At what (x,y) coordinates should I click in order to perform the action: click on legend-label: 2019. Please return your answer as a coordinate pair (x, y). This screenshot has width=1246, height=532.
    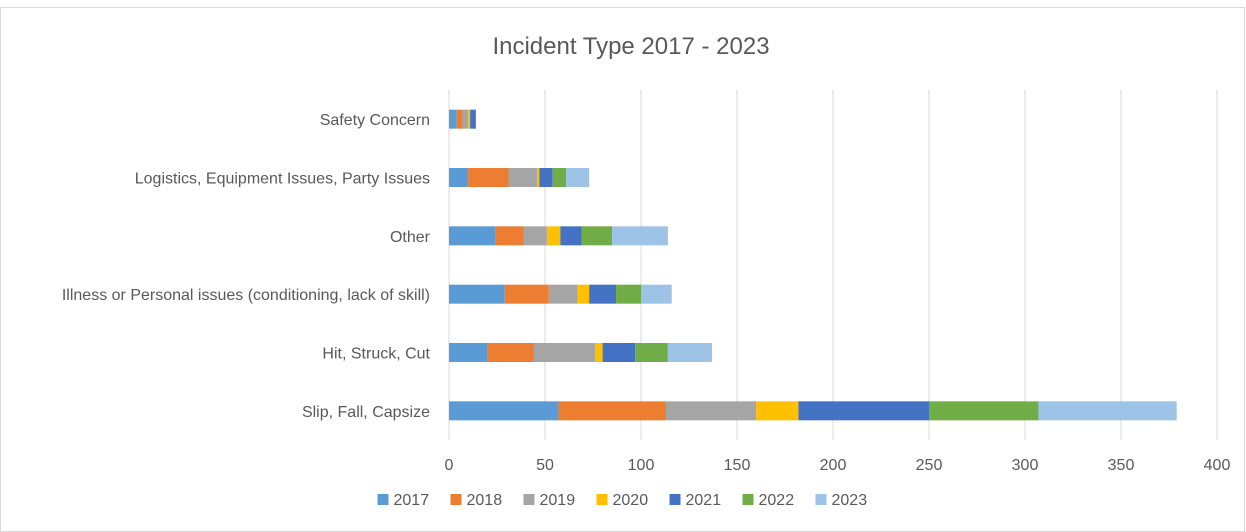
    Looking at the image, I should click on (558, 500).